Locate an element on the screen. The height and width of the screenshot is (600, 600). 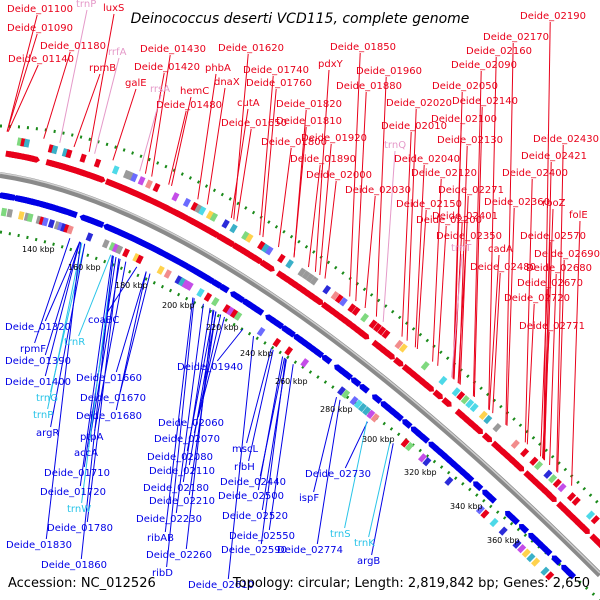
gene-label: cutA is located at coordinates (248, 103).